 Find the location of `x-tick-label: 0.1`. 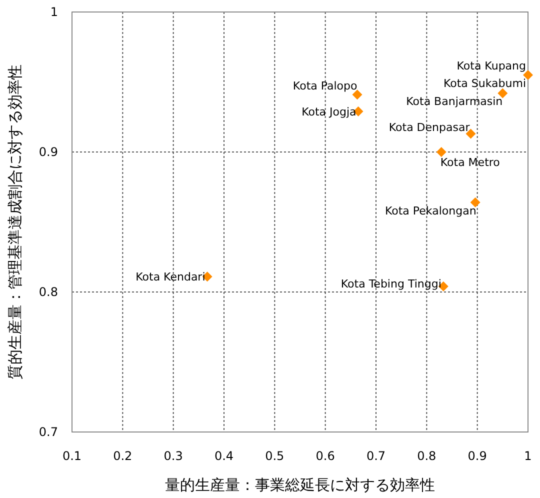

x-tick-label: 0.1 is located at coordinates (72, 456).